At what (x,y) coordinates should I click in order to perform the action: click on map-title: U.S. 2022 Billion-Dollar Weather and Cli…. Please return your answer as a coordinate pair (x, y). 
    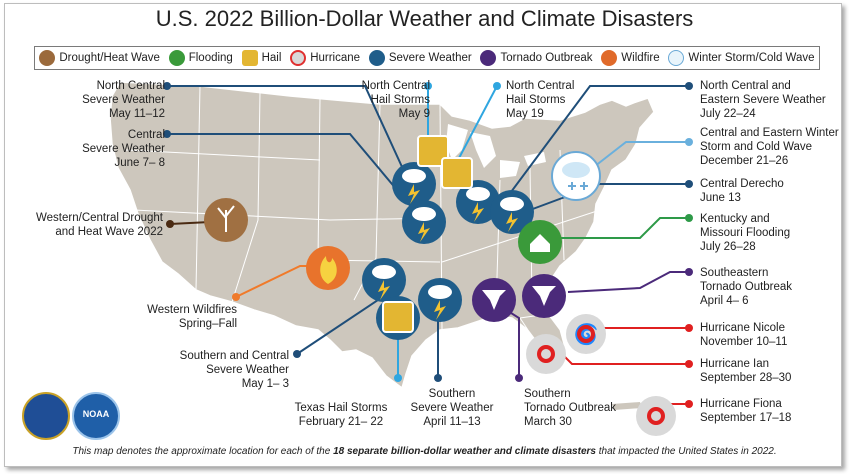
    Looking at the image, I should click on (424, 18).